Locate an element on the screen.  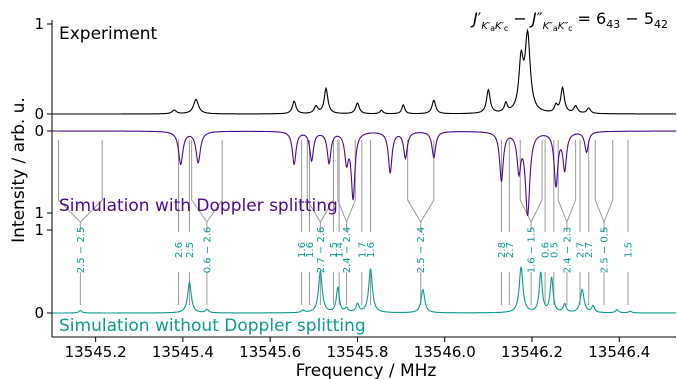
assignment-0: 2.5 − 2.5 is located at coordinates (80, 222).